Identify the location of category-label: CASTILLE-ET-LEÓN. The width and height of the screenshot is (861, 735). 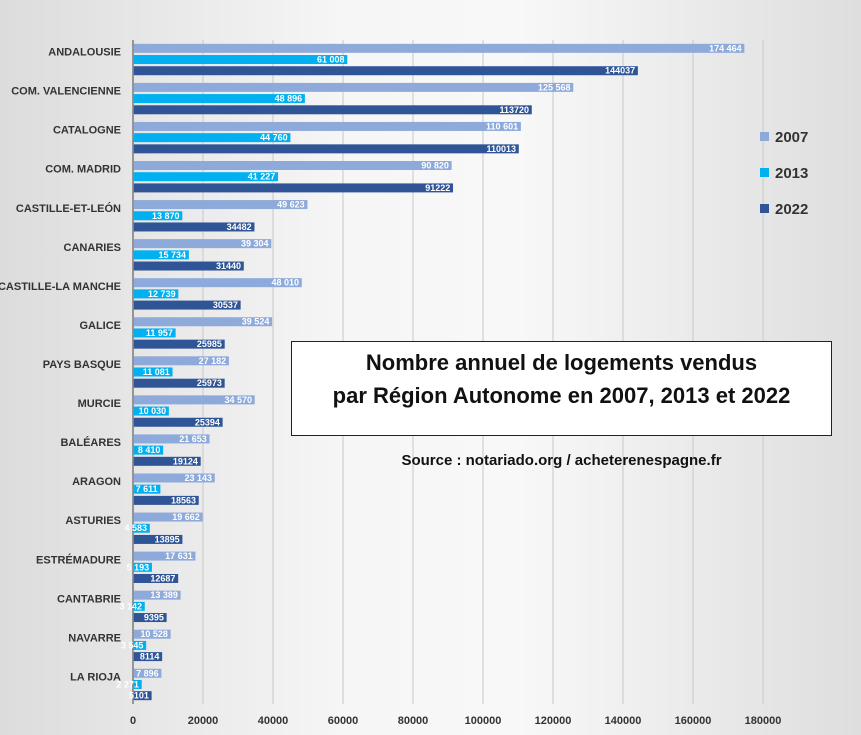
(68, 208).